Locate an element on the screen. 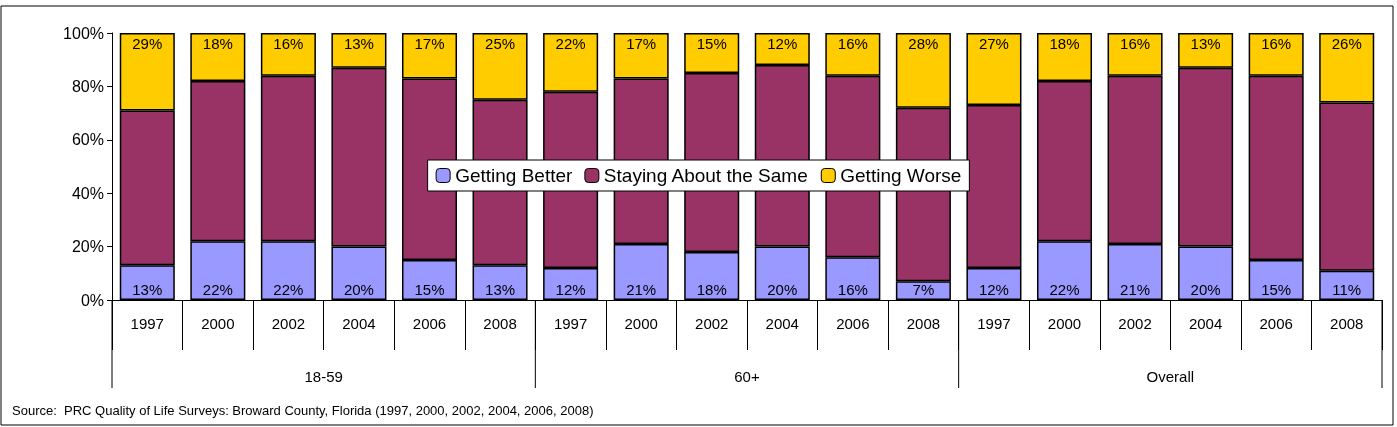  legend-label: Getting Worse is located at coordinates (901, 175).